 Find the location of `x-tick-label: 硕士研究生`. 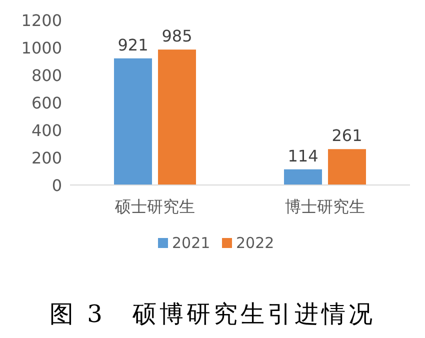

x-tick-label: 硕士研究生 is located at coordinates (154, 206).